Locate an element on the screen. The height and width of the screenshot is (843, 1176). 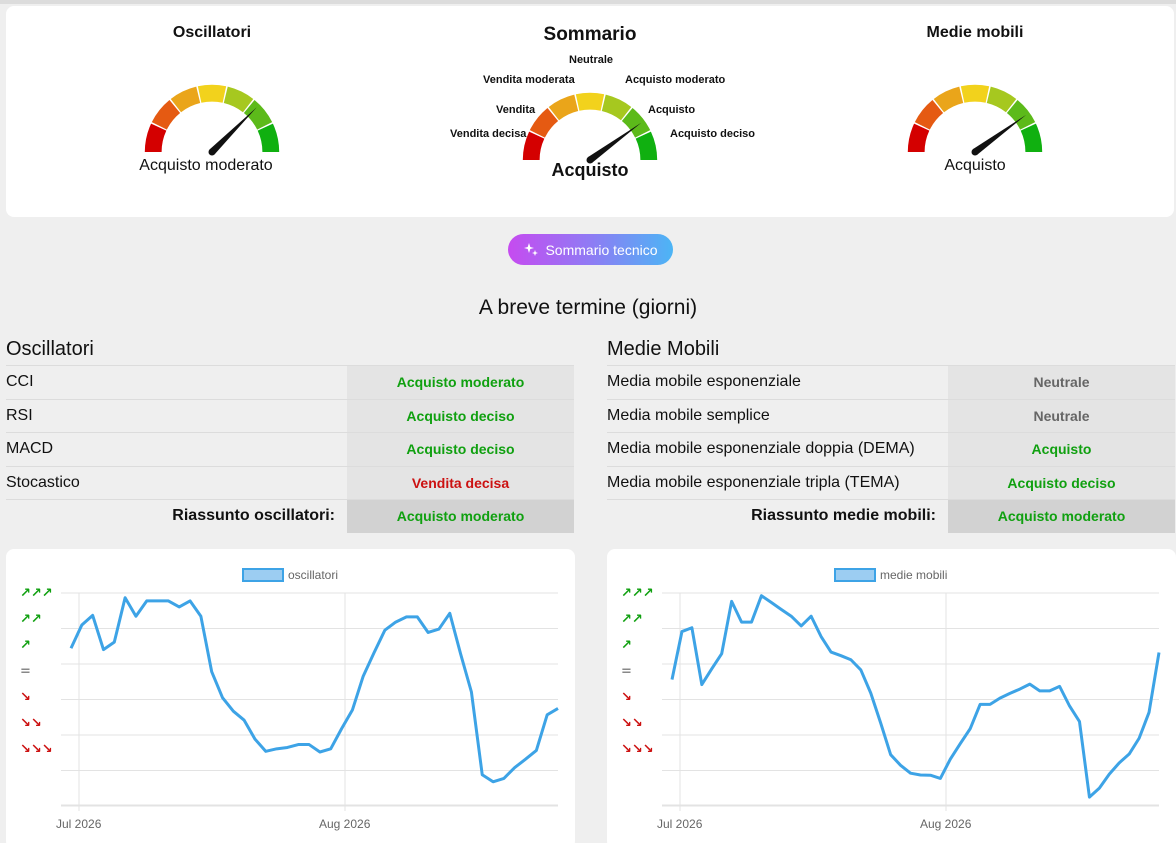
indicator-signal: Acquisto moderato is located at coordinates (460, 382).